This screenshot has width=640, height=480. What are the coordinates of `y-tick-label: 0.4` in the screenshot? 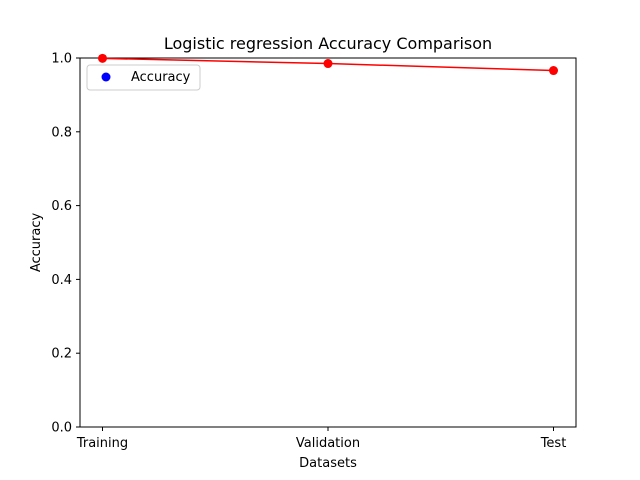 It's located at (61, 280).